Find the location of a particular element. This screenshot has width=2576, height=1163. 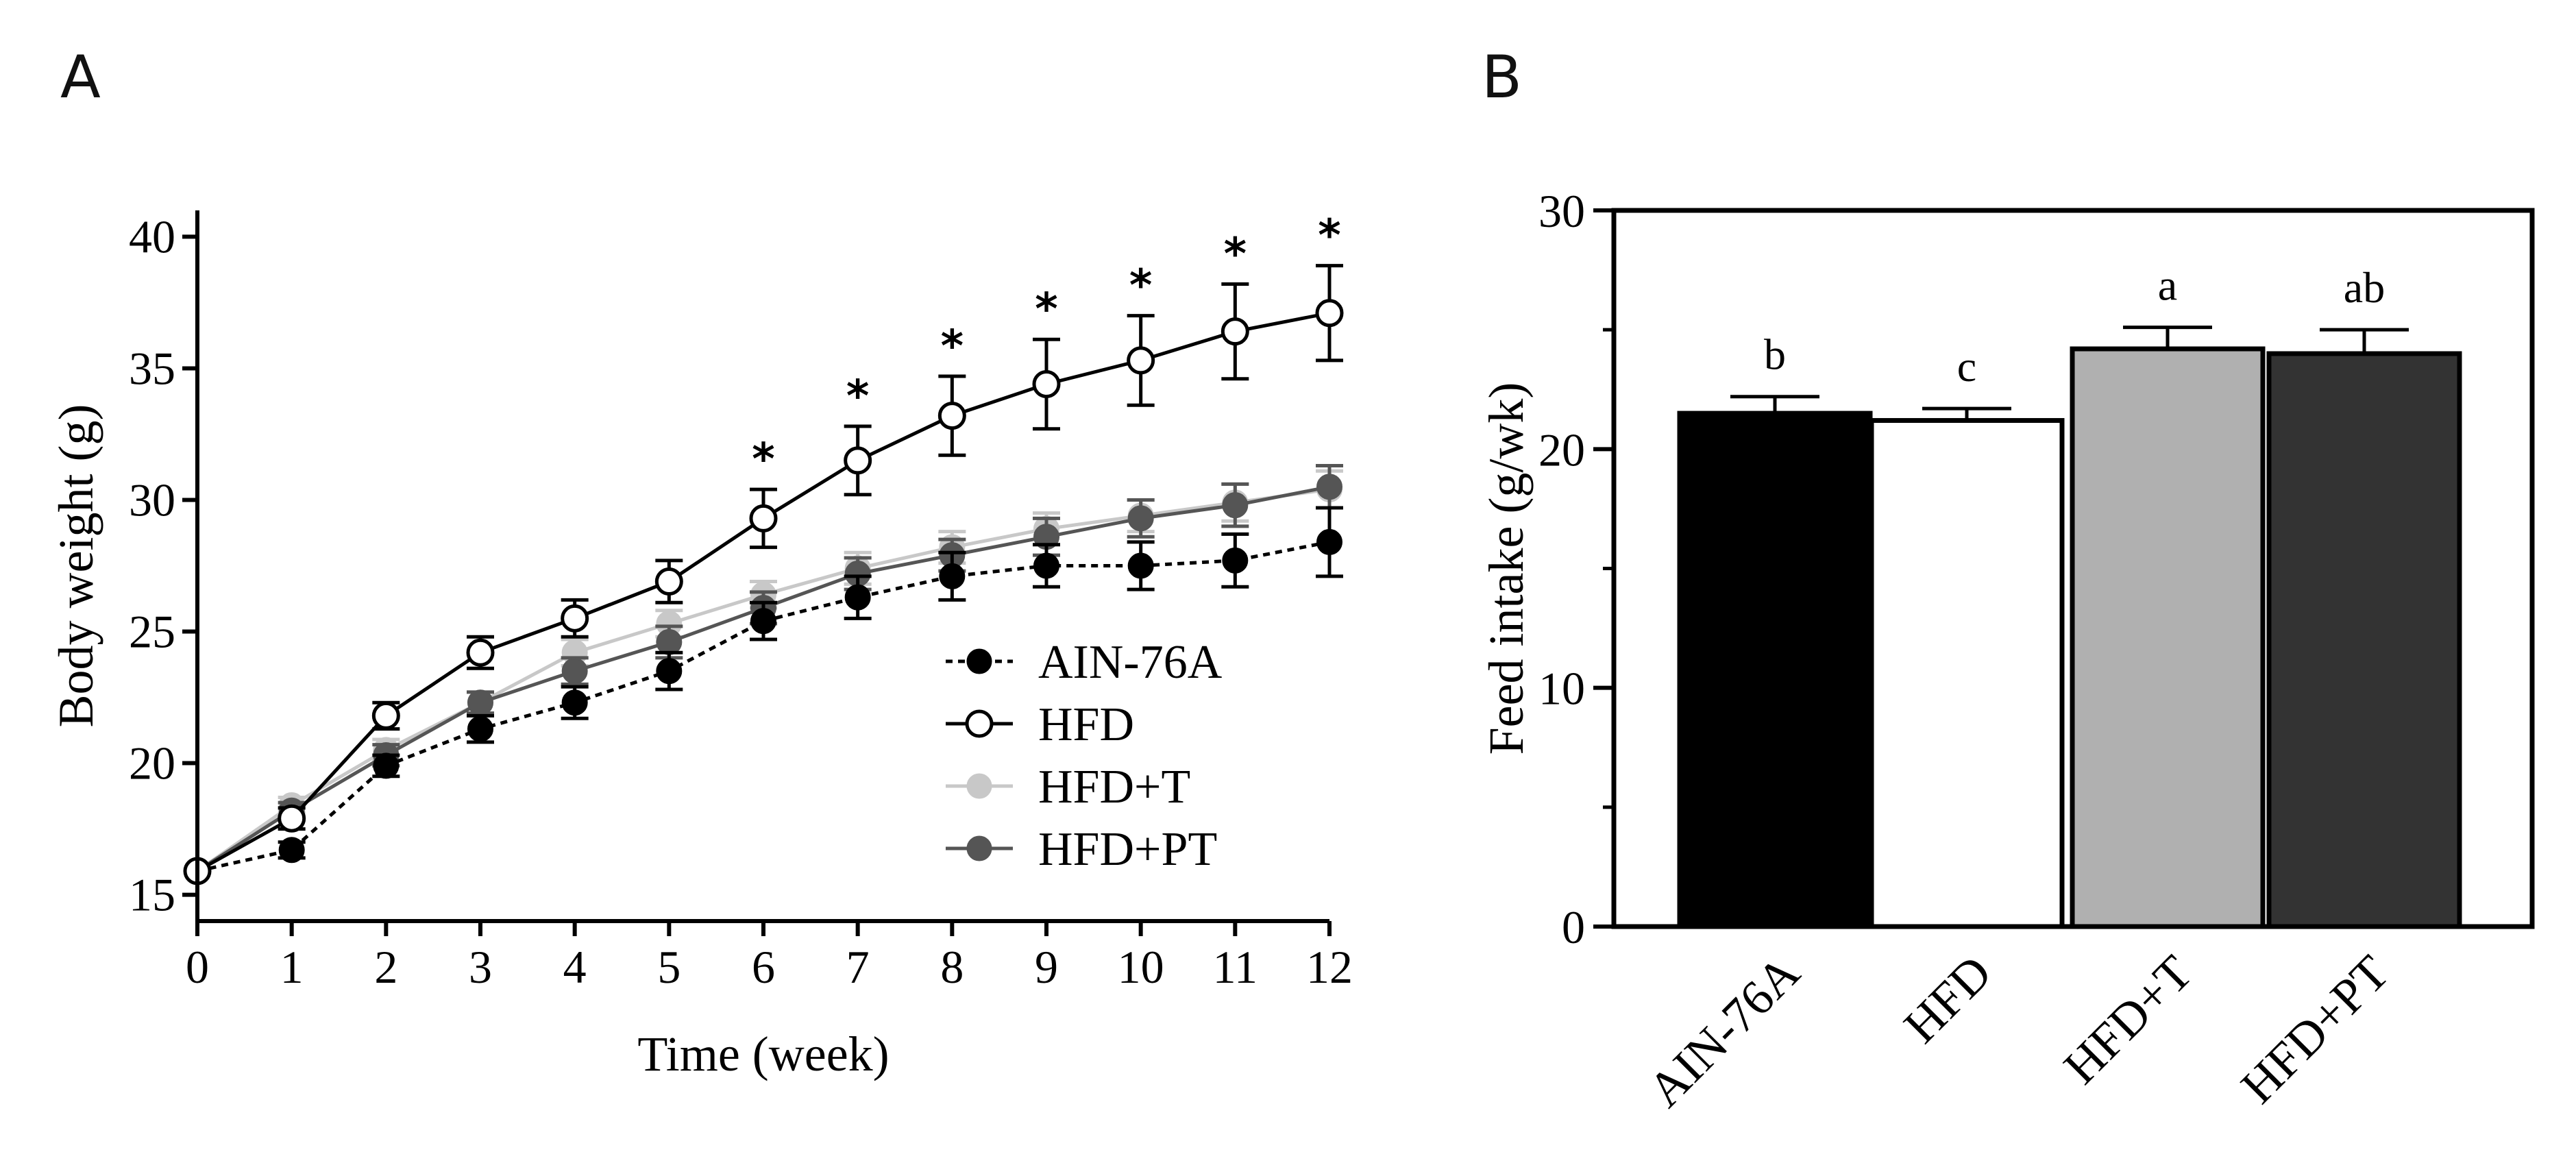

x-tick-label: 9 is located at coordinates (1046, 967).